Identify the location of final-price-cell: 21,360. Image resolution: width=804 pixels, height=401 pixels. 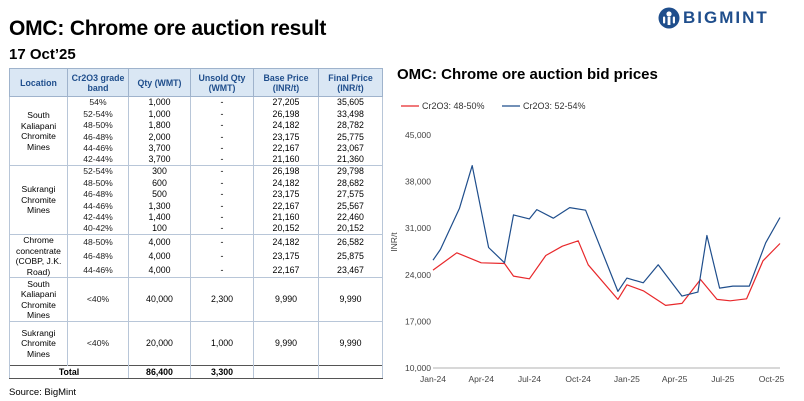
(350, 160).